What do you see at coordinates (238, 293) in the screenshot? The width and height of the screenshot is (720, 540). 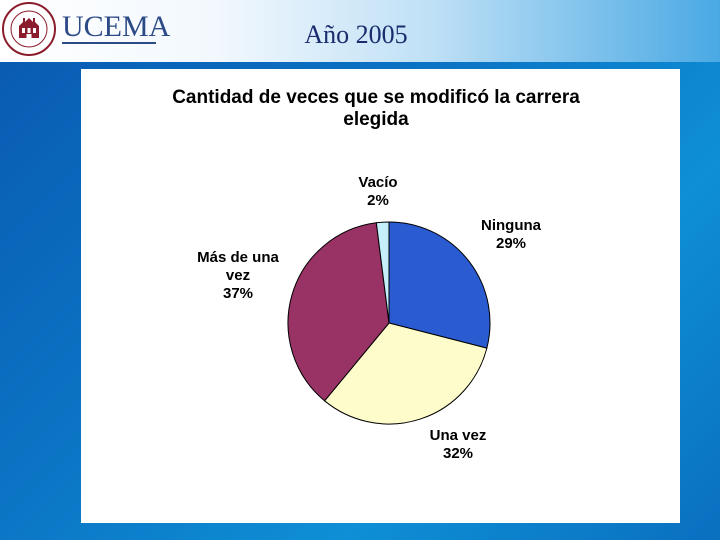 I see `slice-label-mas-de-una-vez-pct: 37%` at bounding box center [238, 293].